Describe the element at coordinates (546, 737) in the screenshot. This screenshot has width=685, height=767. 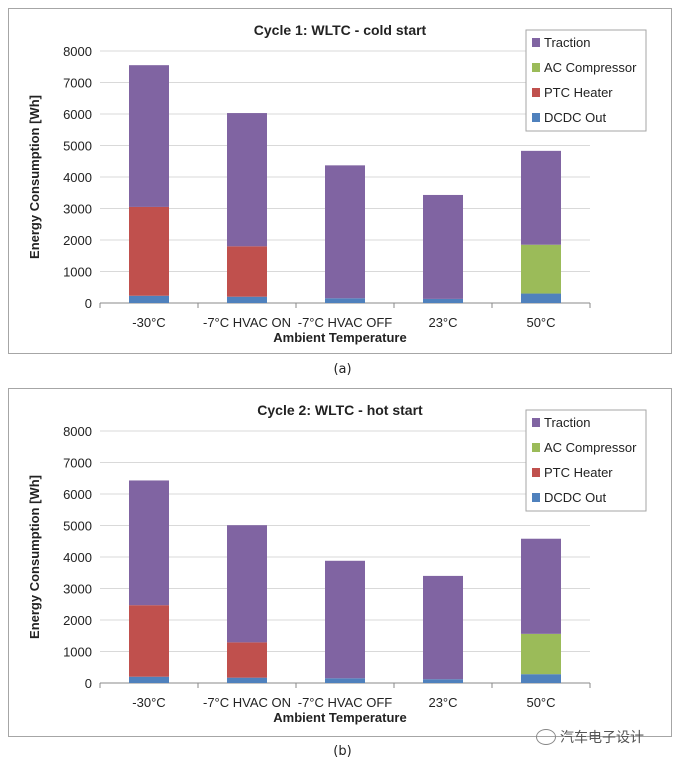
I see `wechat-icon` at that location.